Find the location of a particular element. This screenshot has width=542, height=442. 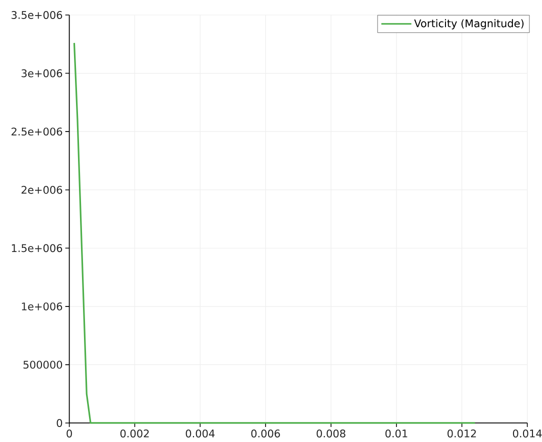

y-tick-label: 2e+006 is located at coordinates (42, 190).